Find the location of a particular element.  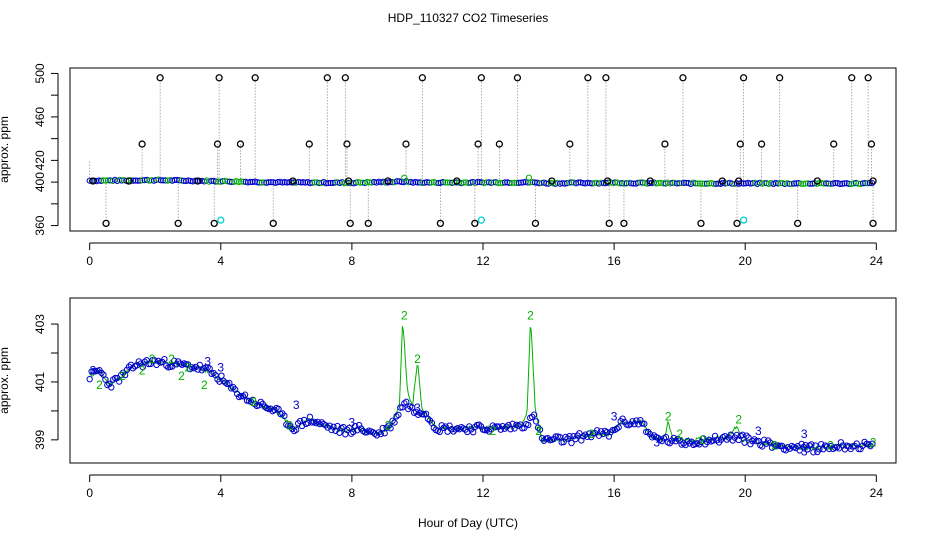

y-tick-label: 420 is located at coordinates (40, 160).